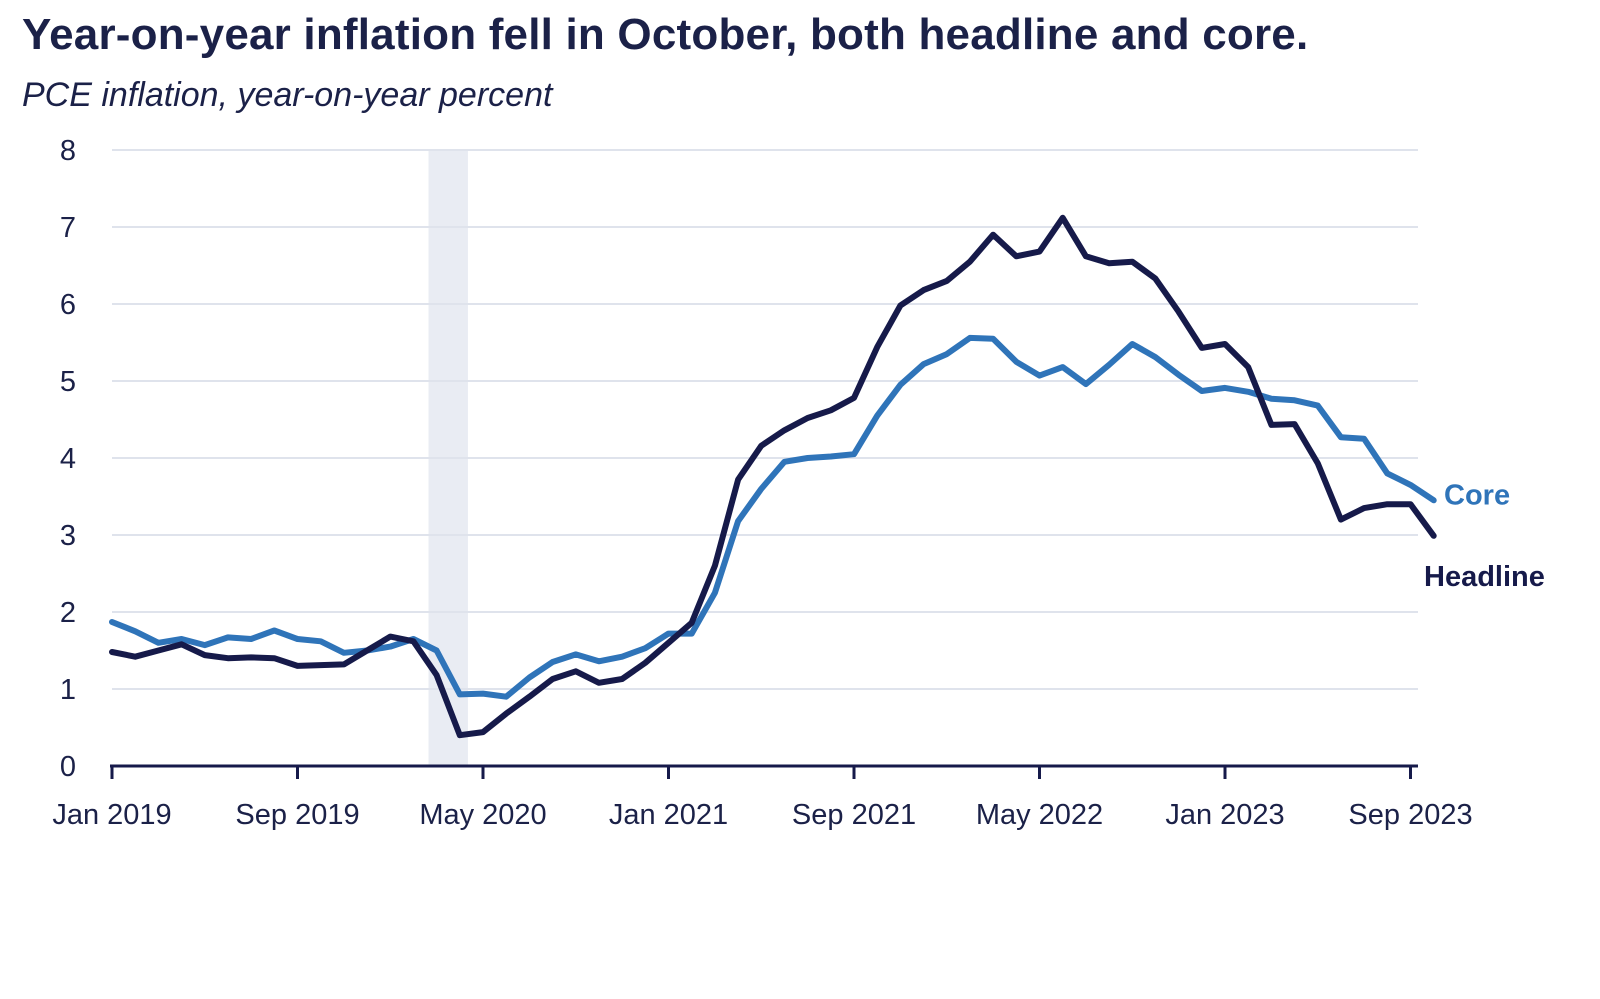 This screenshot has height=999, width=1600. What do you see at coordinates (1039, 815) in the screenshot?
I see `x-tick-label: May 2022` at bounding box center [1039, 815].